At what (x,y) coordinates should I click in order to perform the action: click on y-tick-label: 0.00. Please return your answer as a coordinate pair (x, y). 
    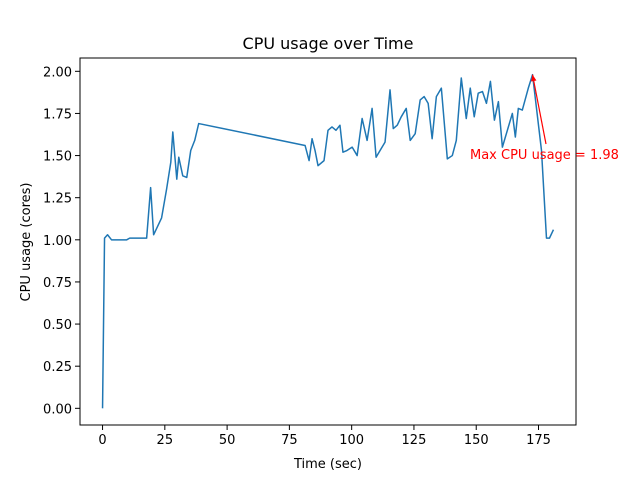
    Looking at the image, I should click on (57, 409).